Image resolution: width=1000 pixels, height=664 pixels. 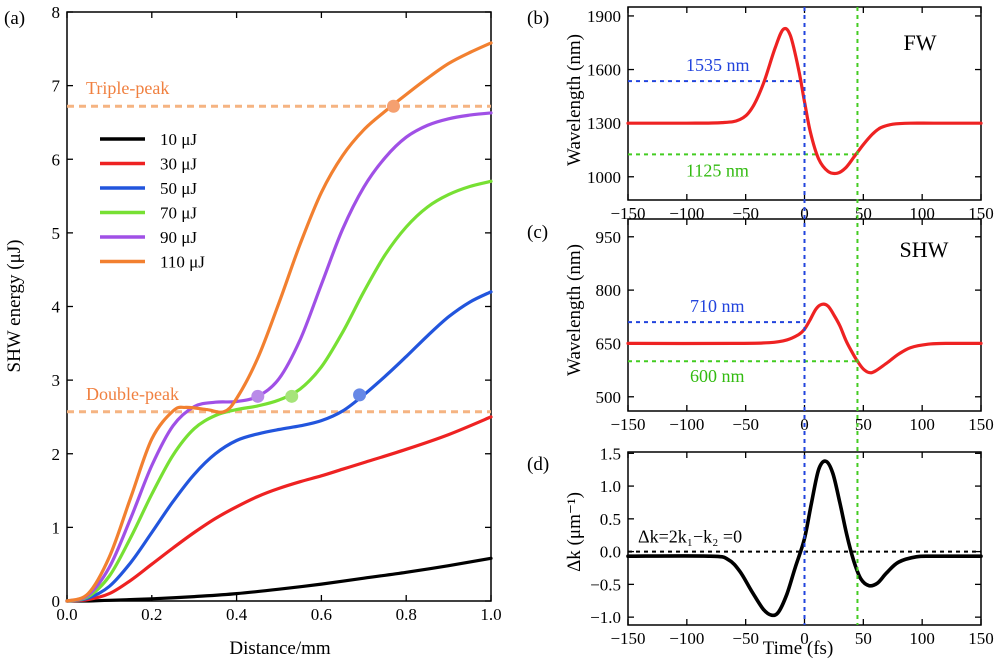 I want to click on panel-b-y-axis-title: Wavelength (nm), so click(x=574, y=100).